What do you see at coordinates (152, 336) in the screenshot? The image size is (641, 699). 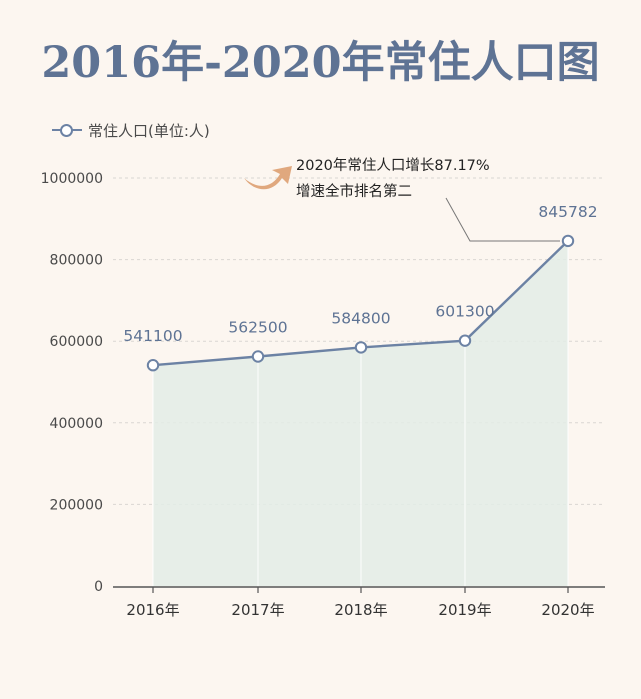 I see `data-label: 541100` at bounding box center [152, 336].